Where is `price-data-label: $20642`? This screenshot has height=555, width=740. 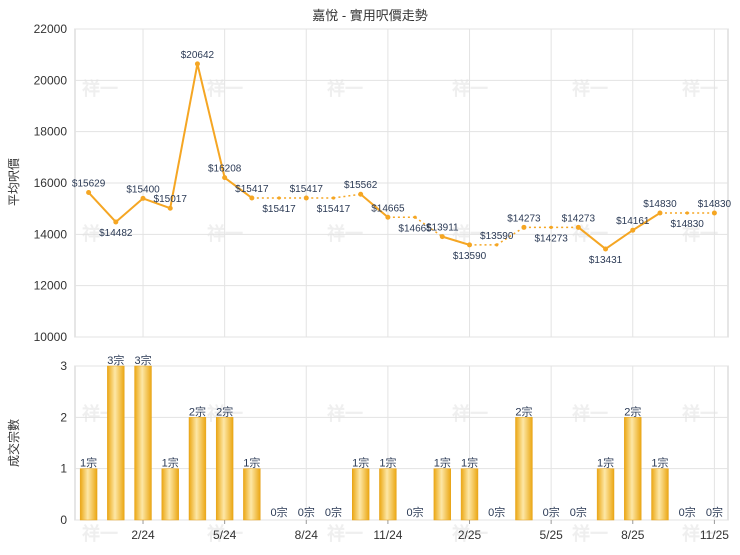
price-data-label: $20642 is located at coordinates (198, 55).